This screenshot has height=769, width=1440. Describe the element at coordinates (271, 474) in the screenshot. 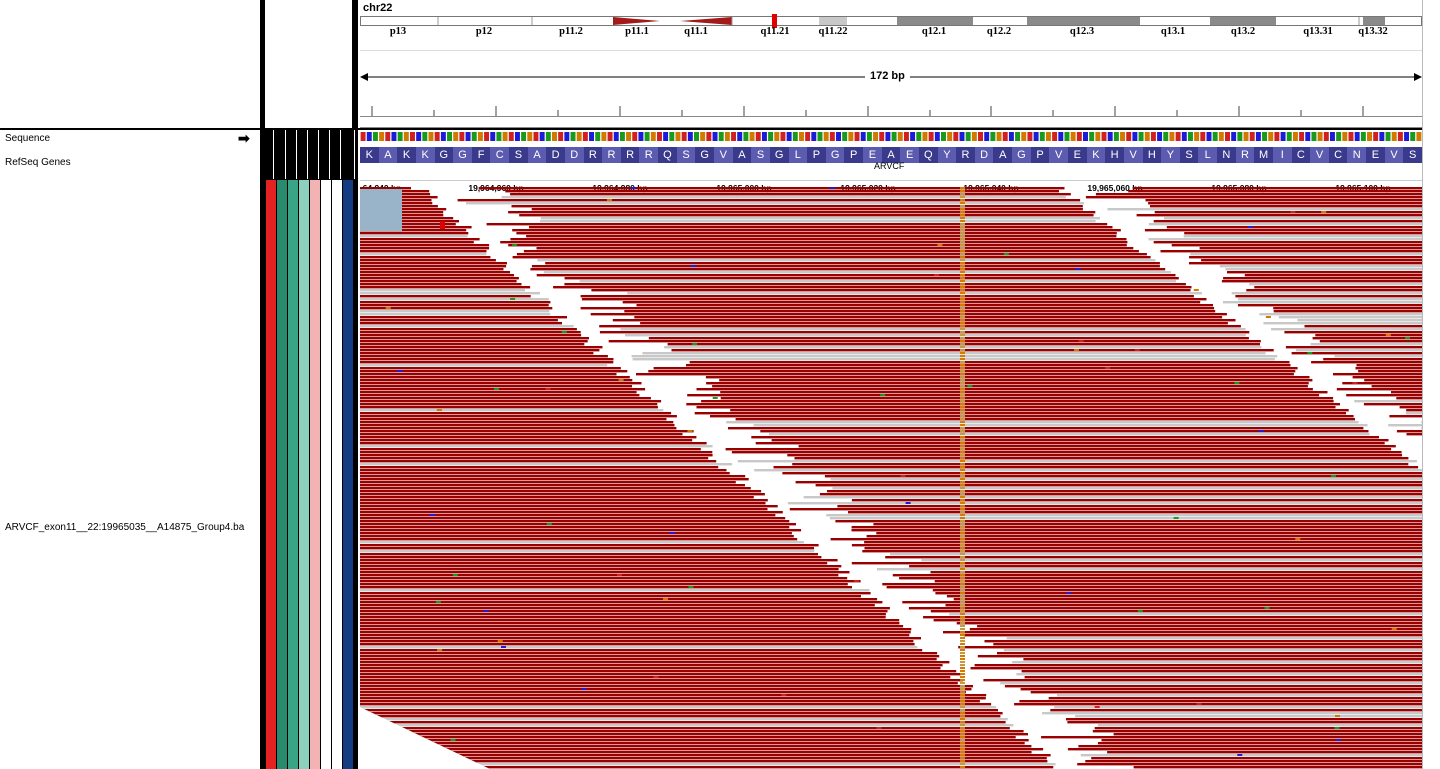

I see `attr-color-red` at that location.